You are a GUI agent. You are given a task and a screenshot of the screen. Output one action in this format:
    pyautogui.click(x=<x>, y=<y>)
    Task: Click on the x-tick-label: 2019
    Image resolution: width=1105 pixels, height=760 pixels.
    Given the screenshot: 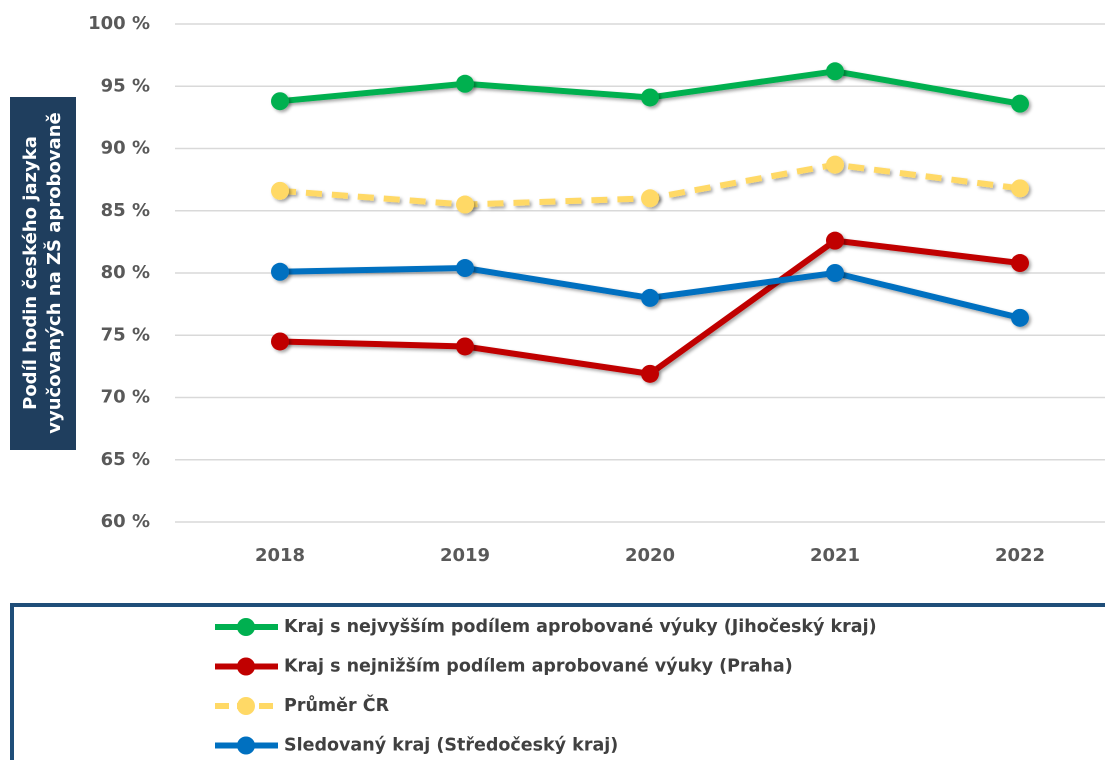 What is the action you would take?
    pyautogui.click(x=465, y=555)
    